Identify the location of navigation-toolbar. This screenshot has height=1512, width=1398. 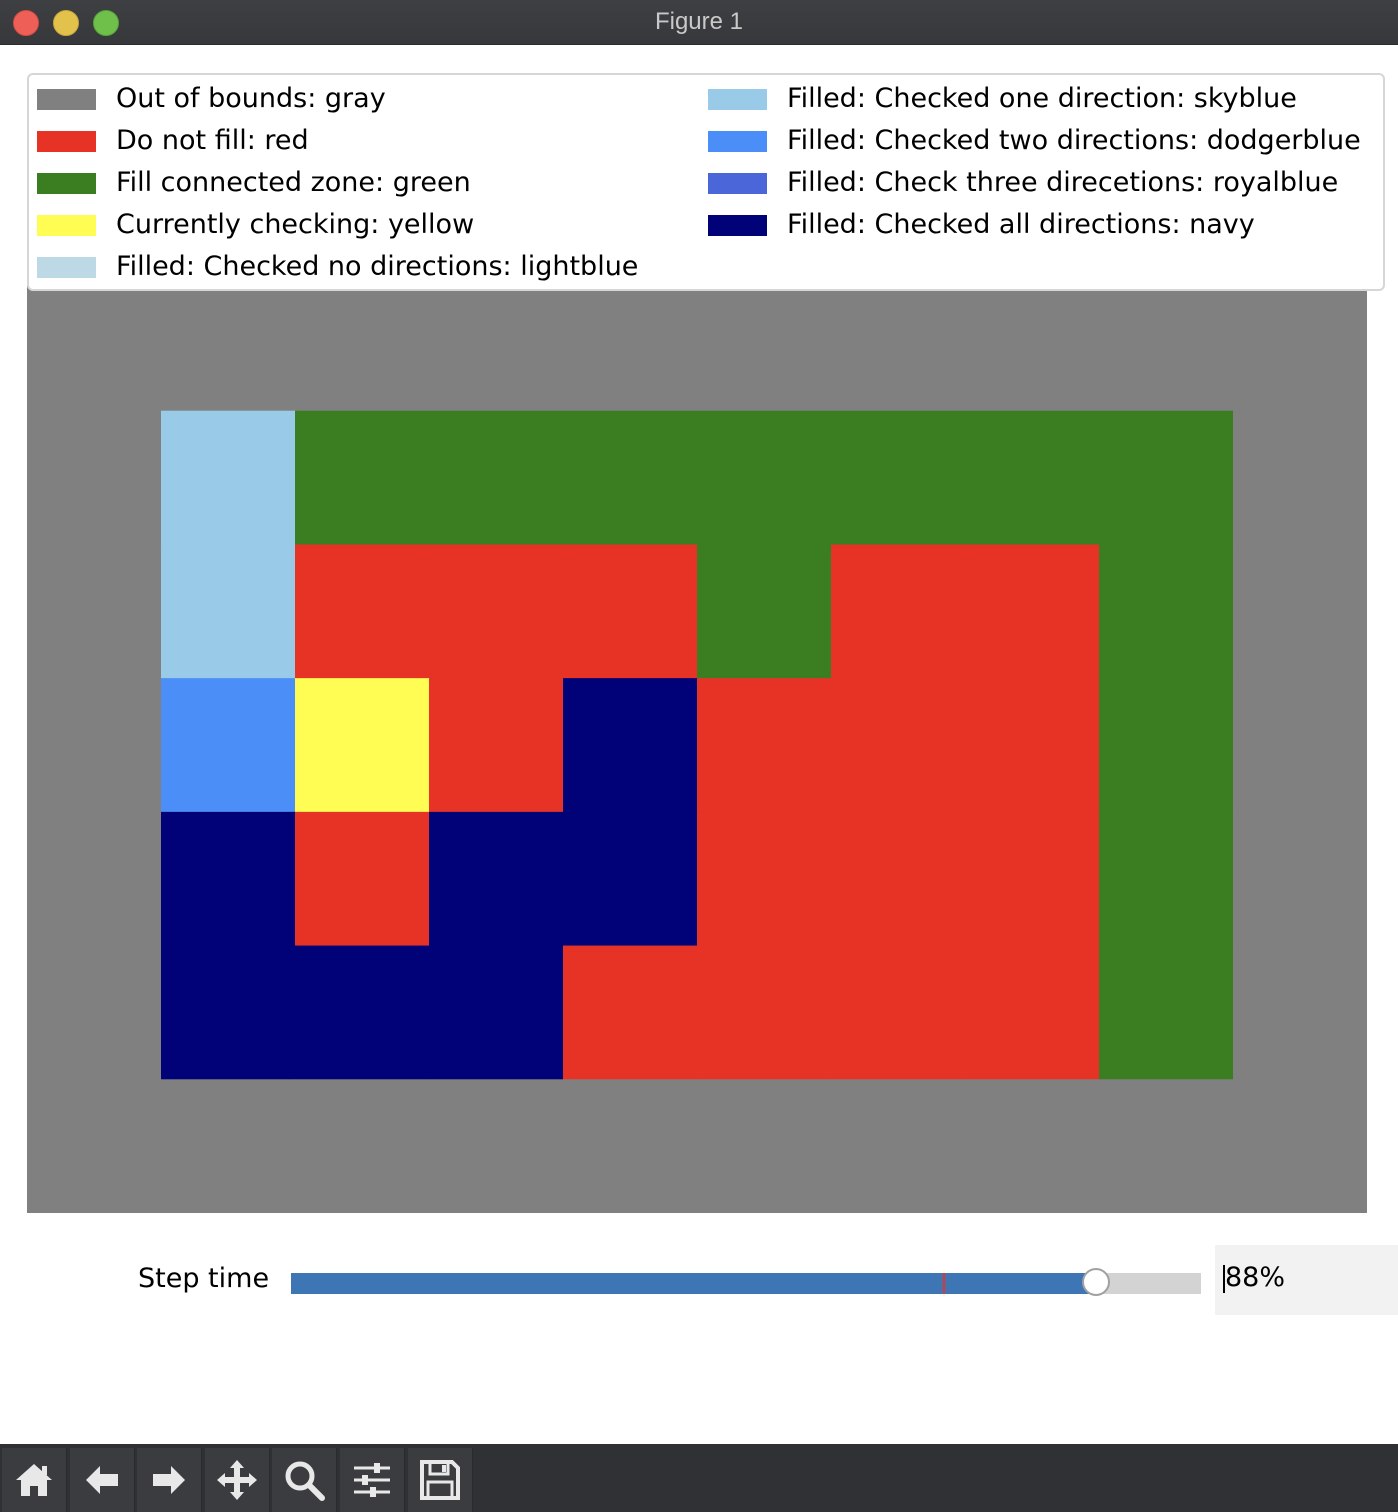
(699, 1478).